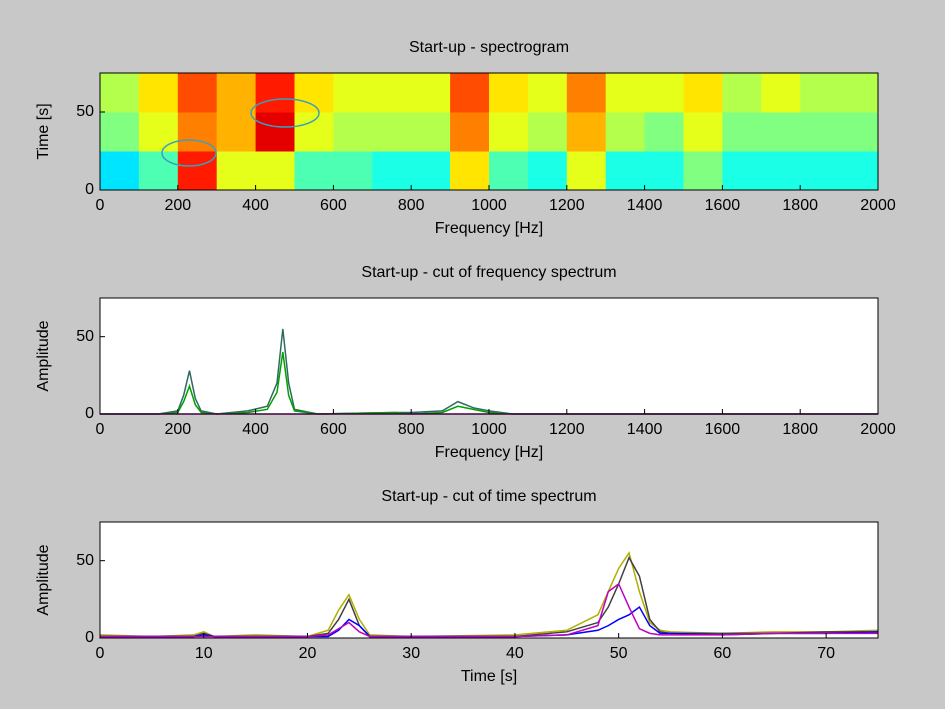 This screenshot has height=709, width=945. I want to click on axes-title: Start-up - spectrogram, so click(489, 47).